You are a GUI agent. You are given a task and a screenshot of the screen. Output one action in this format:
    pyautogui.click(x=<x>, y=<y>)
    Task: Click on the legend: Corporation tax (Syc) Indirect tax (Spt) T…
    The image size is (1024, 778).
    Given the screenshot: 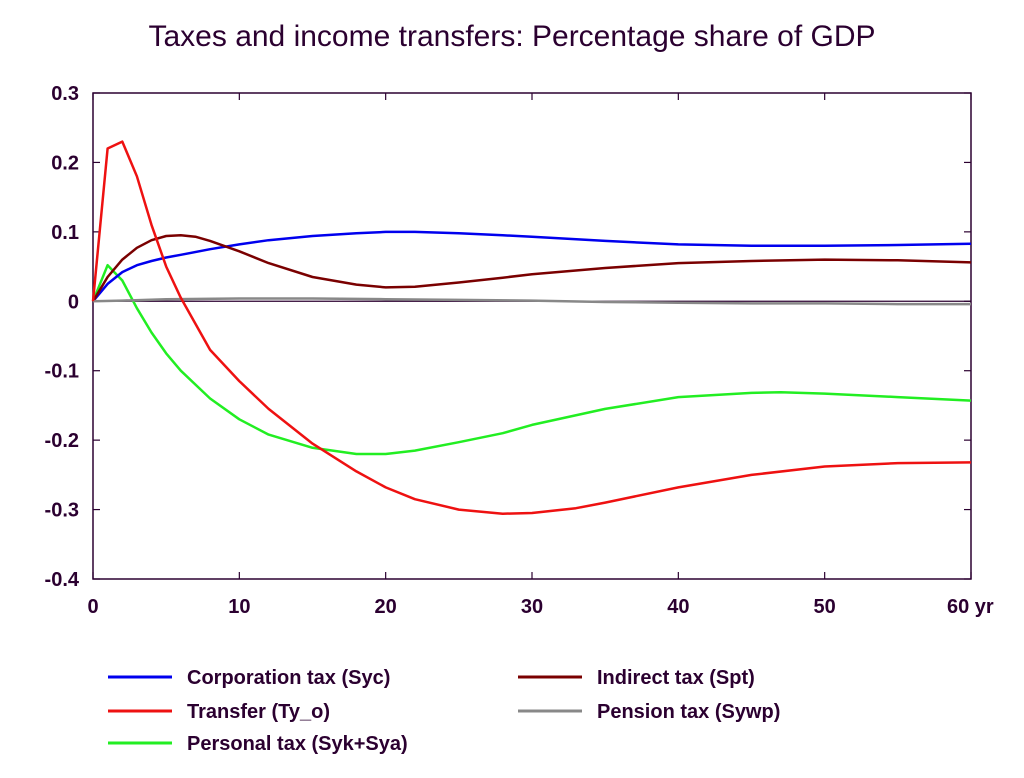 What is the action you would take?
    pyautogui.click(x=444, y=711)
    